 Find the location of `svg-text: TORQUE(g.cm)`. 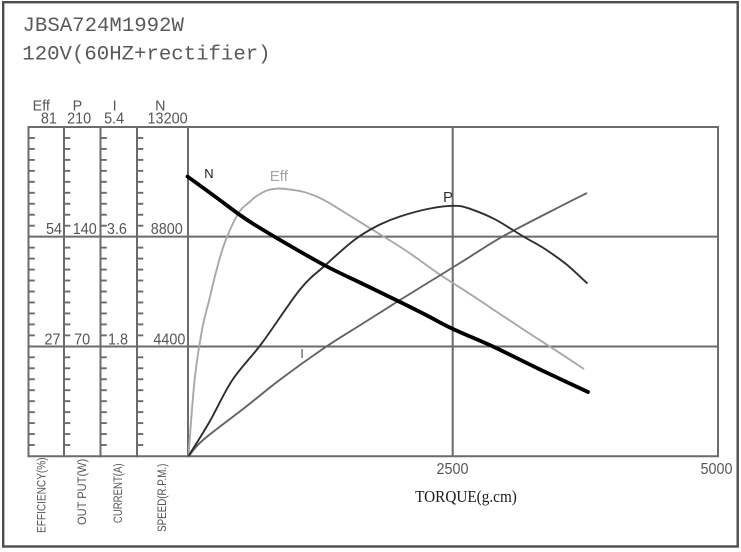

svg-text: TORQUE(g.cm) is located at coordinates (466, 498).